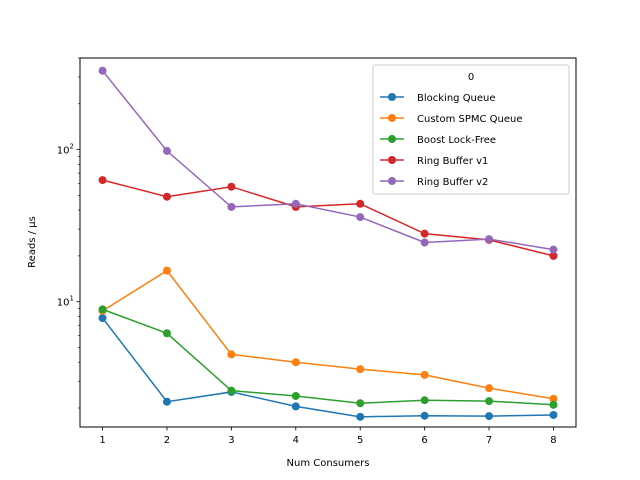  I want to click on x-tick-label: 2, so click(167, 440).